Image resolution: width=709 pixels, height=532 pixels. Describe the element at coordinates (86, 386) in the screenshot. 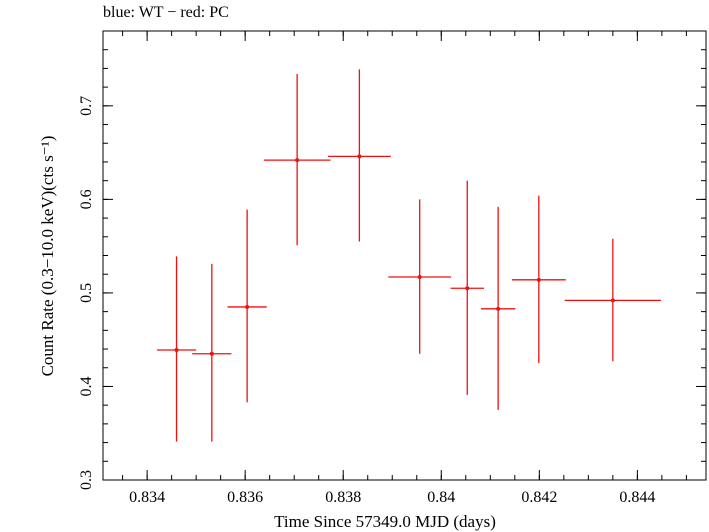

I see `y-tick-label: 0.4` at that location.